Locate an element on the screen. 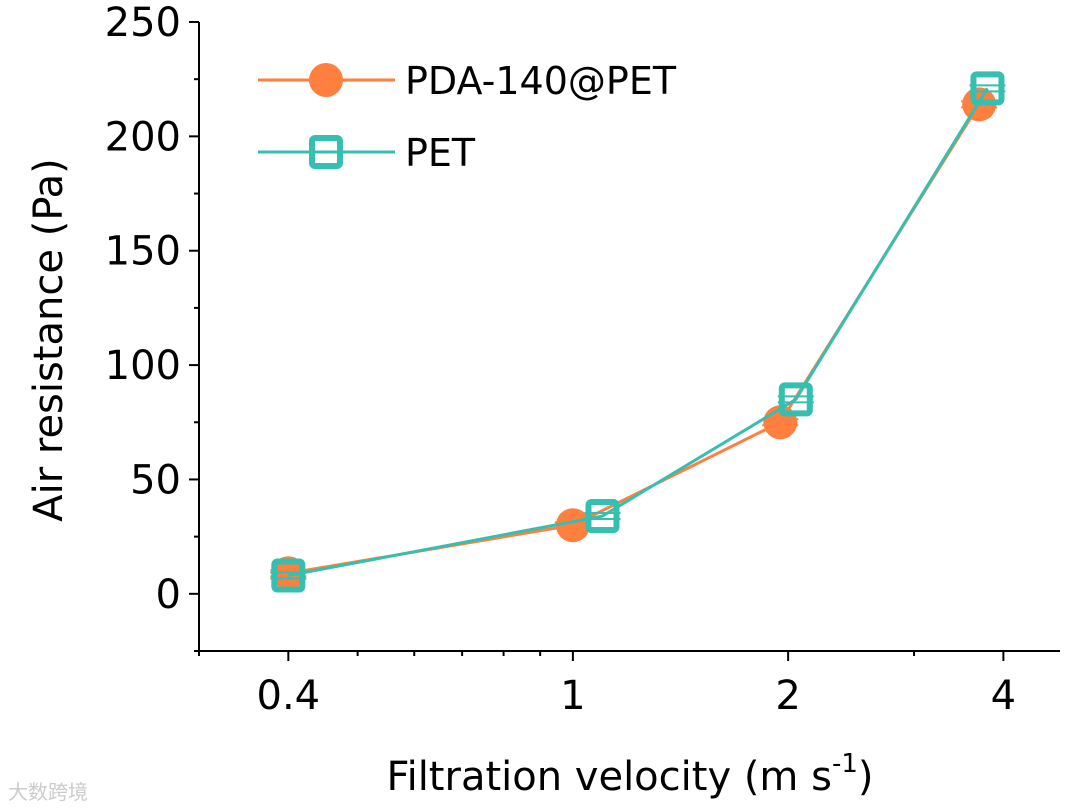 The width and height of the screenshot is (1080, 810). x-tick-label: 4 is located at coordinates (1003, 696).